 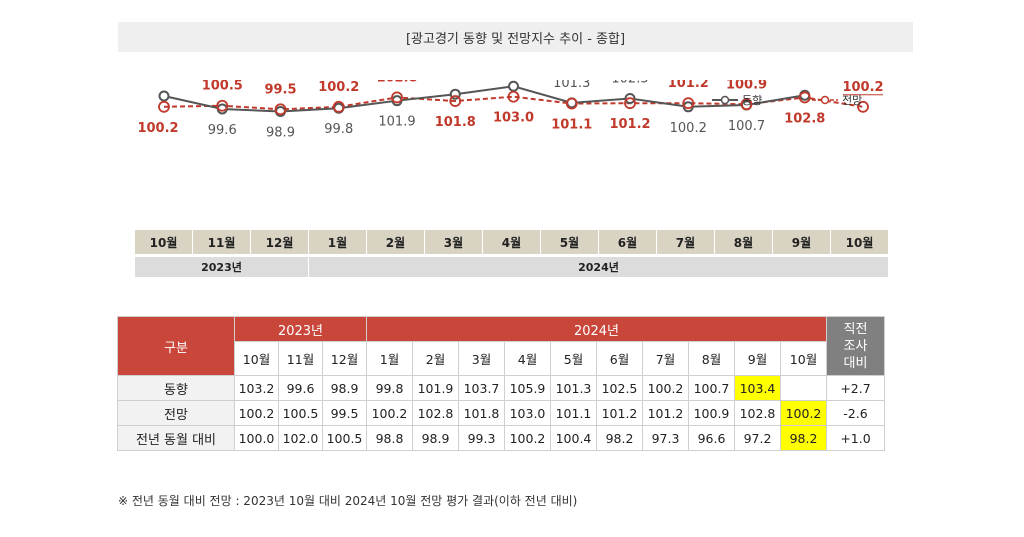 I want to click on table-cell: 101.1, so click(x=573, y=413).